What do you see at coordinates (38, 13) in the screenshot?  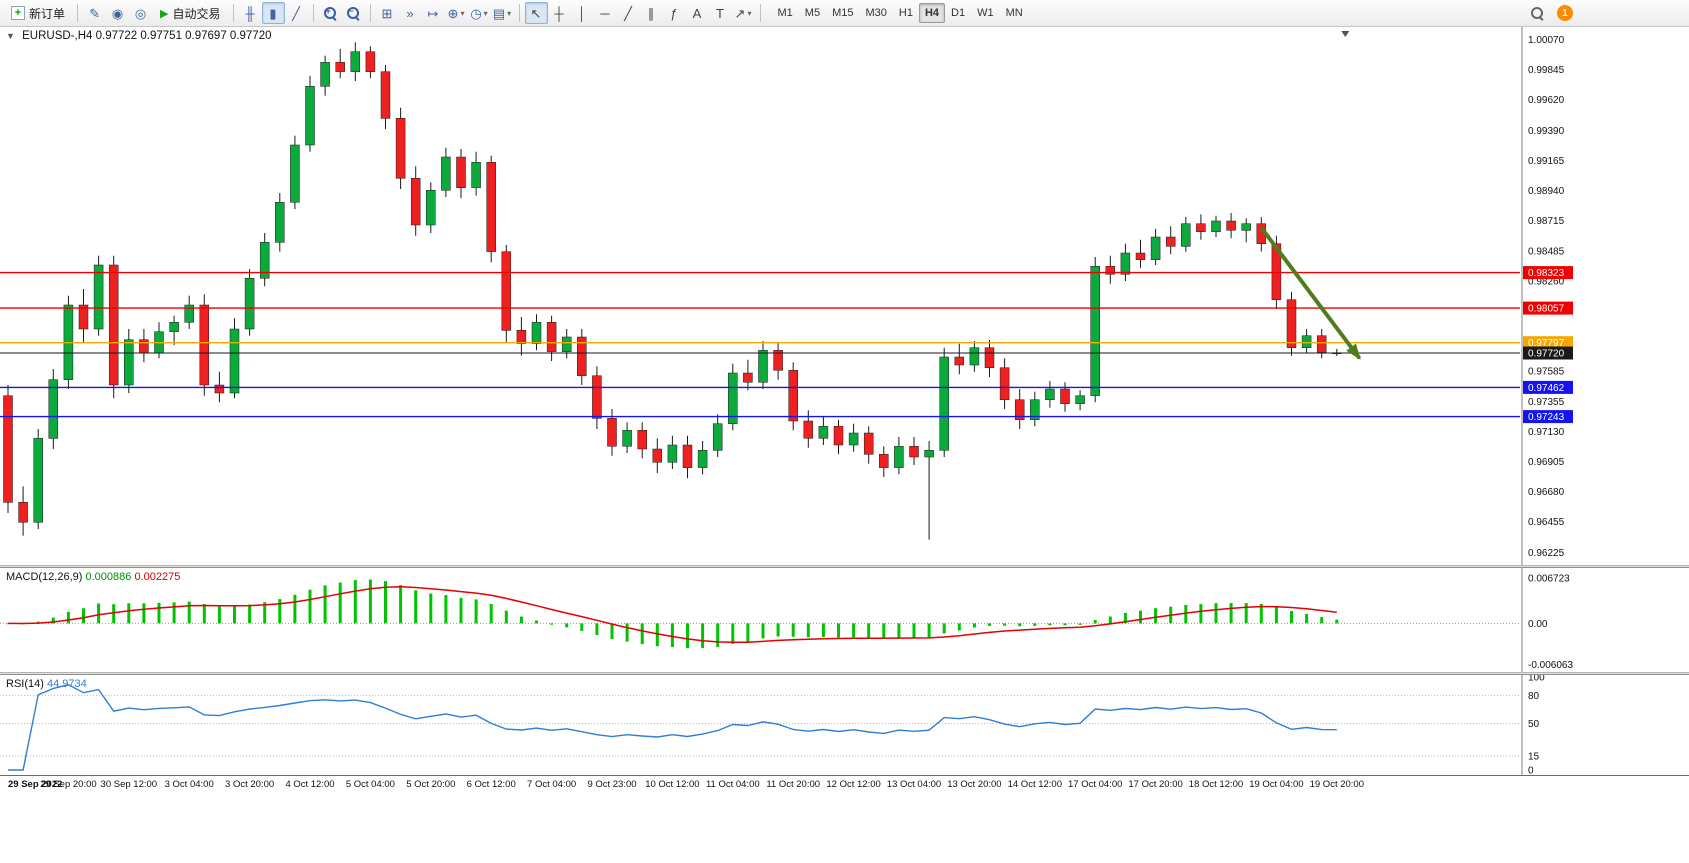 I see `new-order-button: + 新订单` at bounding box center [38, 13].